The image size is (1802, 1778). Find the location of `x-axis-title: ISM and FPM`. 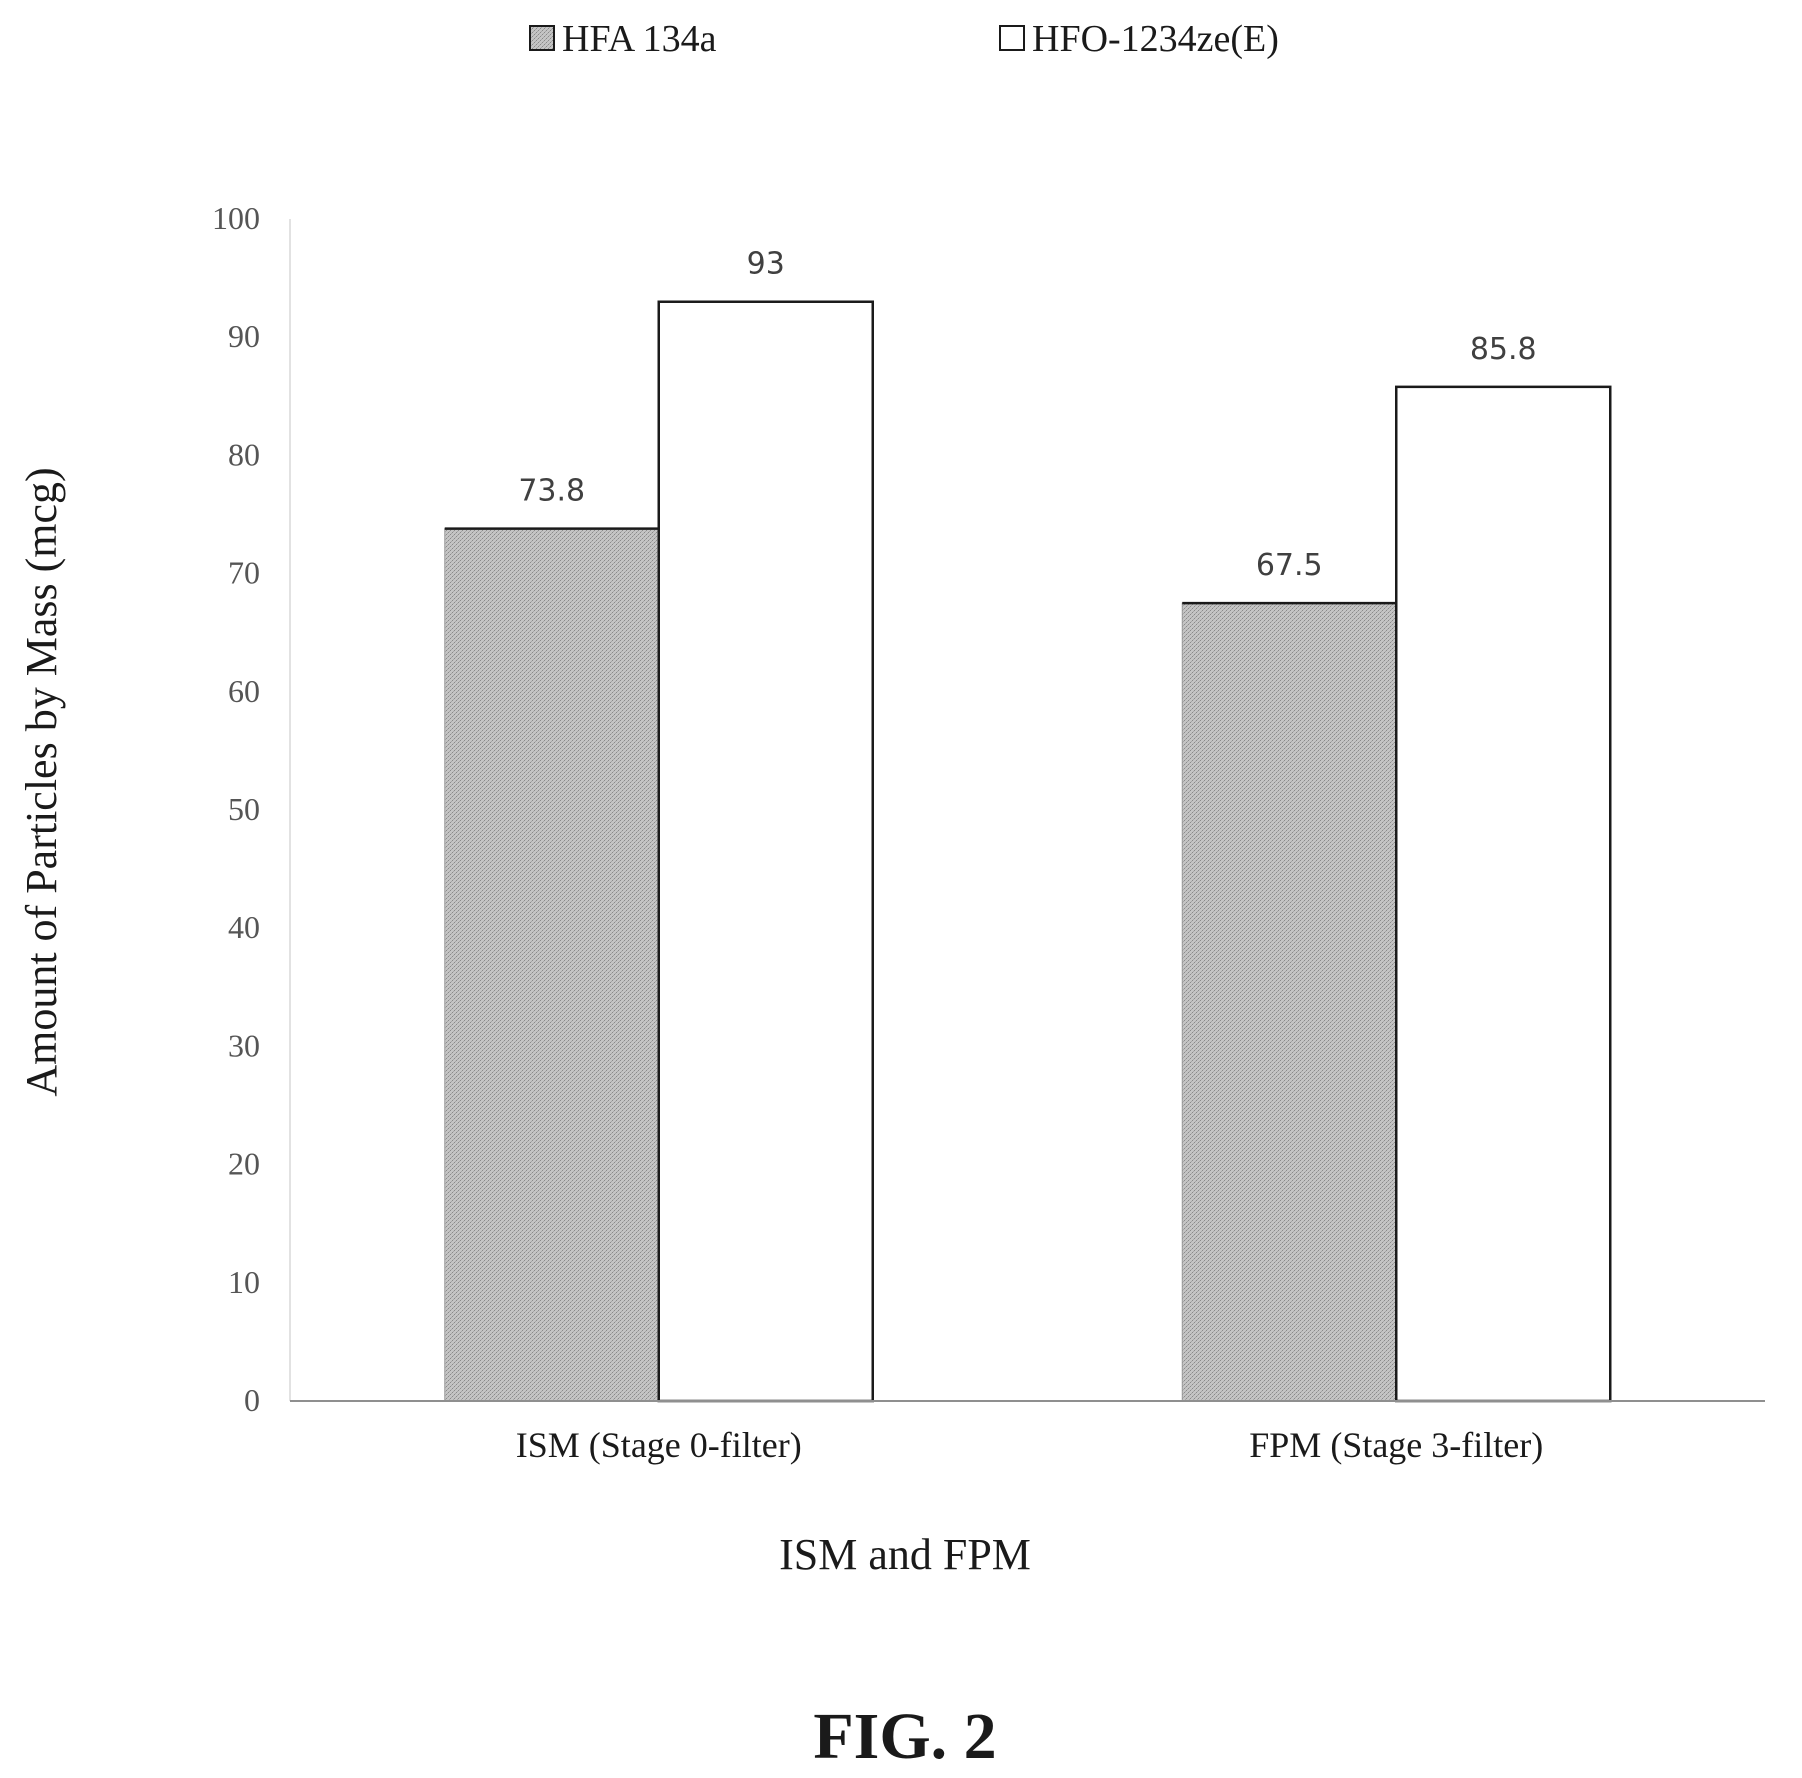

x-axis-title: ISM and FPM is located at coordinates (905, 1554).